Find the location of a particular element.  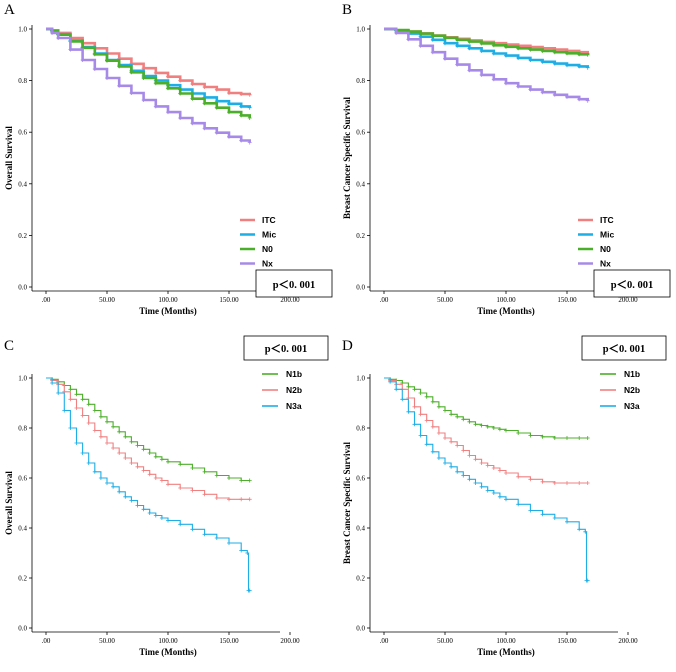

legend-label: N2b is located at coordinates (632, 390).